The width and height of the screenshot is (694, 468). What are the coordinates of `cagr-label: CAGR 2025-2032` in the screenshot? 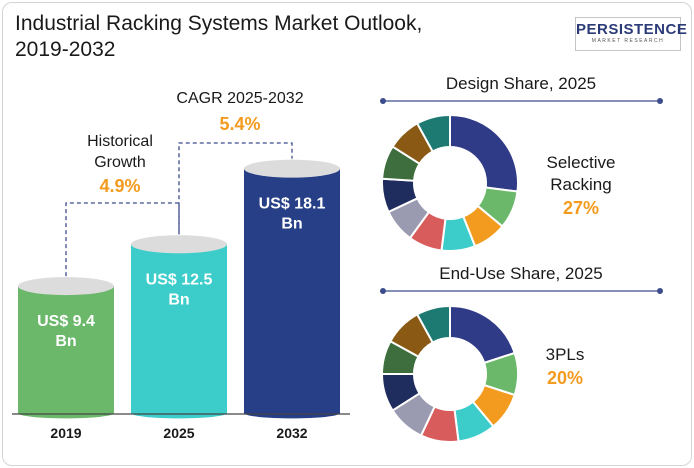 It's located at (239, 98).